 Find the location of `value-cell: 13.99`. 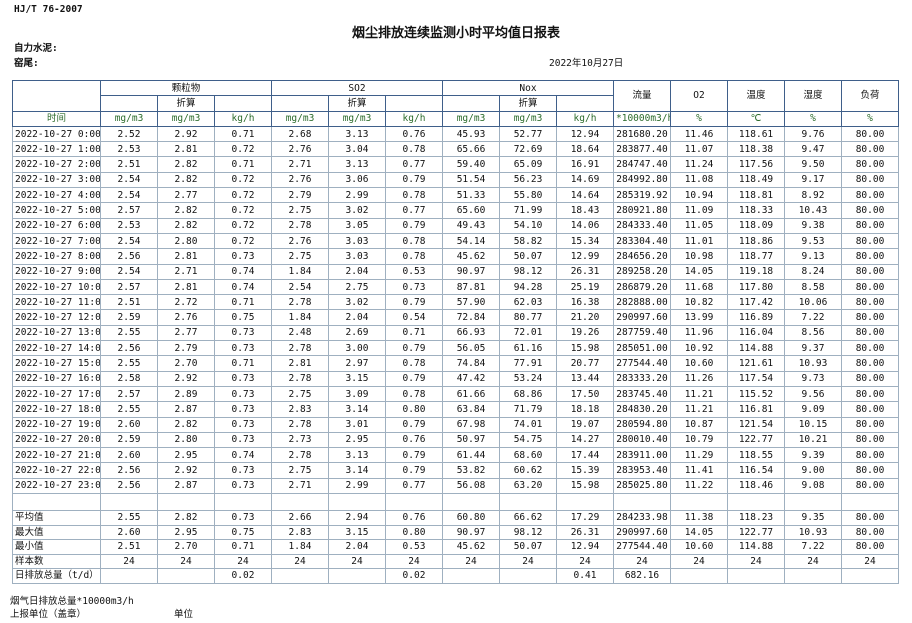

value-cell: 13.99 is located at coordinates (699, 317).